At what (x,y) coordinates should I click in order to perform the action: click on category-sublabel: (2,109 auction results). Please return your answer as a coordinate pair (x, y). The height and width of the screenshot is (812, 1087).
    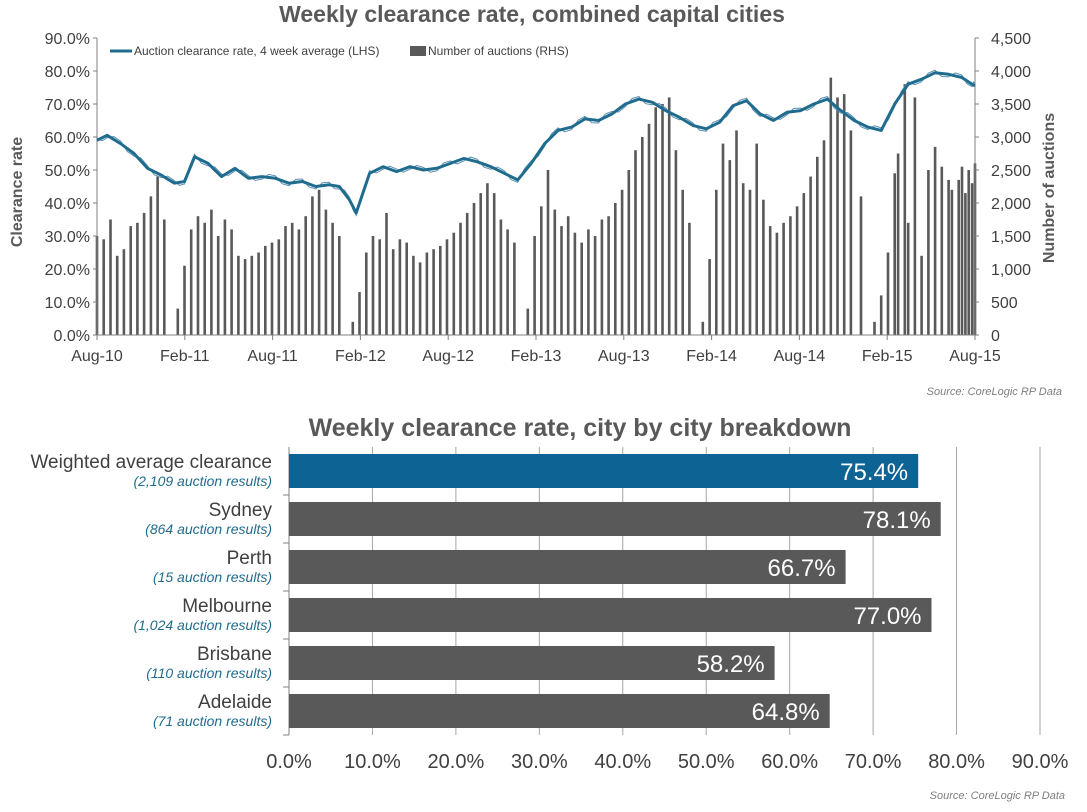
    Looking at the image, I should click on (202, 481).